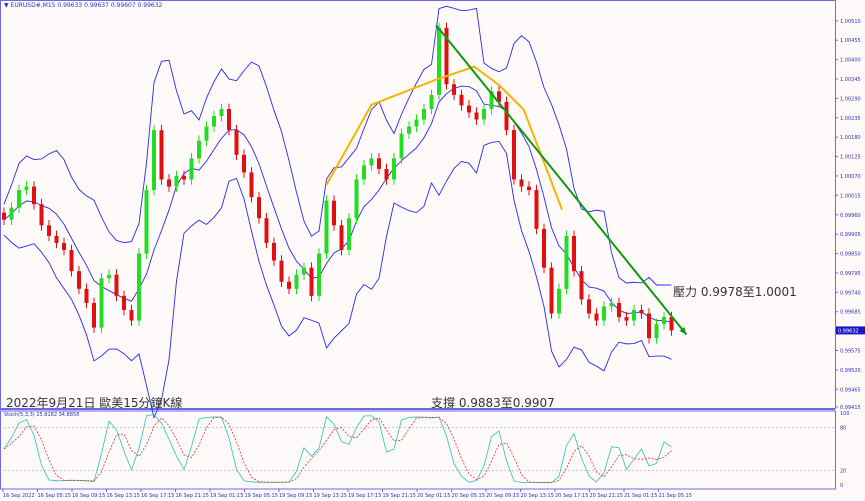  I want to click on symbol-label: EURUSD#,M15, so click(33, 5).